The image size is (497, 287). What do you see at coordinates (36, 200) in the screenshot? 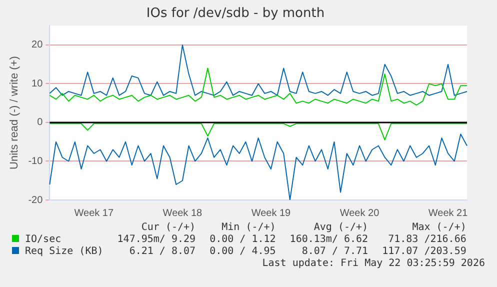
I see `y-tick-label: -20` at bounding box center [36, 200].